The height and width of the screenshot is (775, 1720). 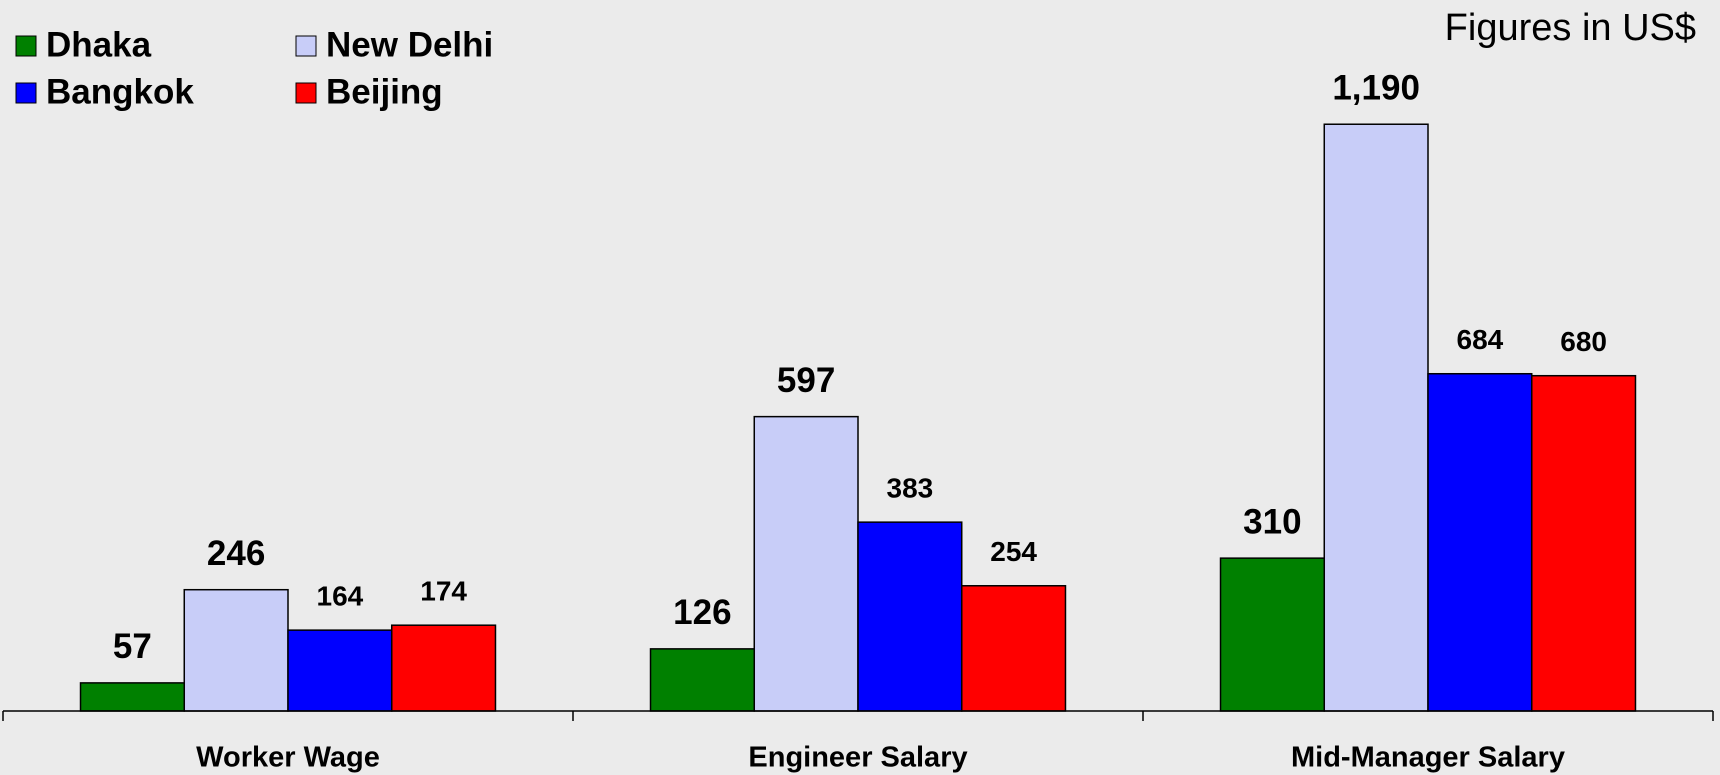 I want to click on value-label: 164, so click(x=340, y=596).